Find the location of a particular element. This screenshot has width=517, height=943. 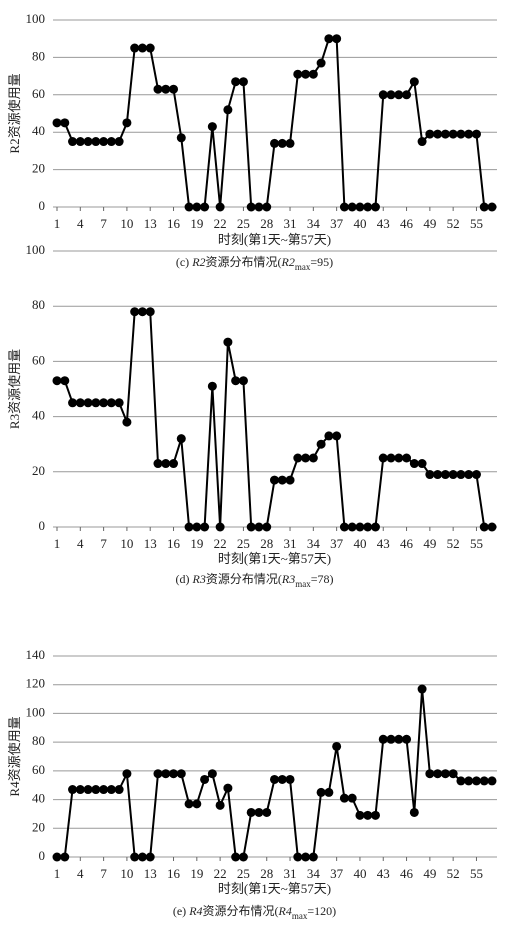

caption-part: =120) is located at coordinates (321, 911).